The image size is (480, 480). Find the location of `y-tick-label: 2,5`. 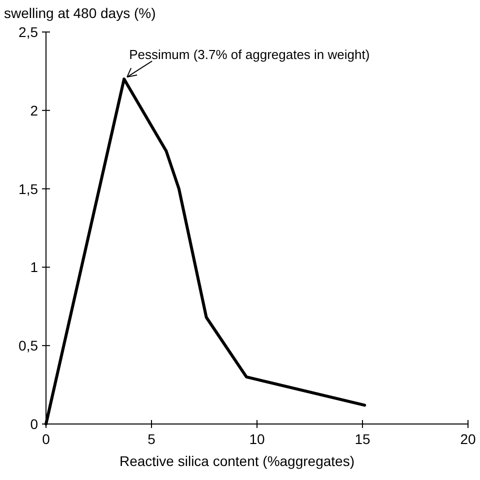

y-tick-label: 2,5 is located at coordinates (28, 32).